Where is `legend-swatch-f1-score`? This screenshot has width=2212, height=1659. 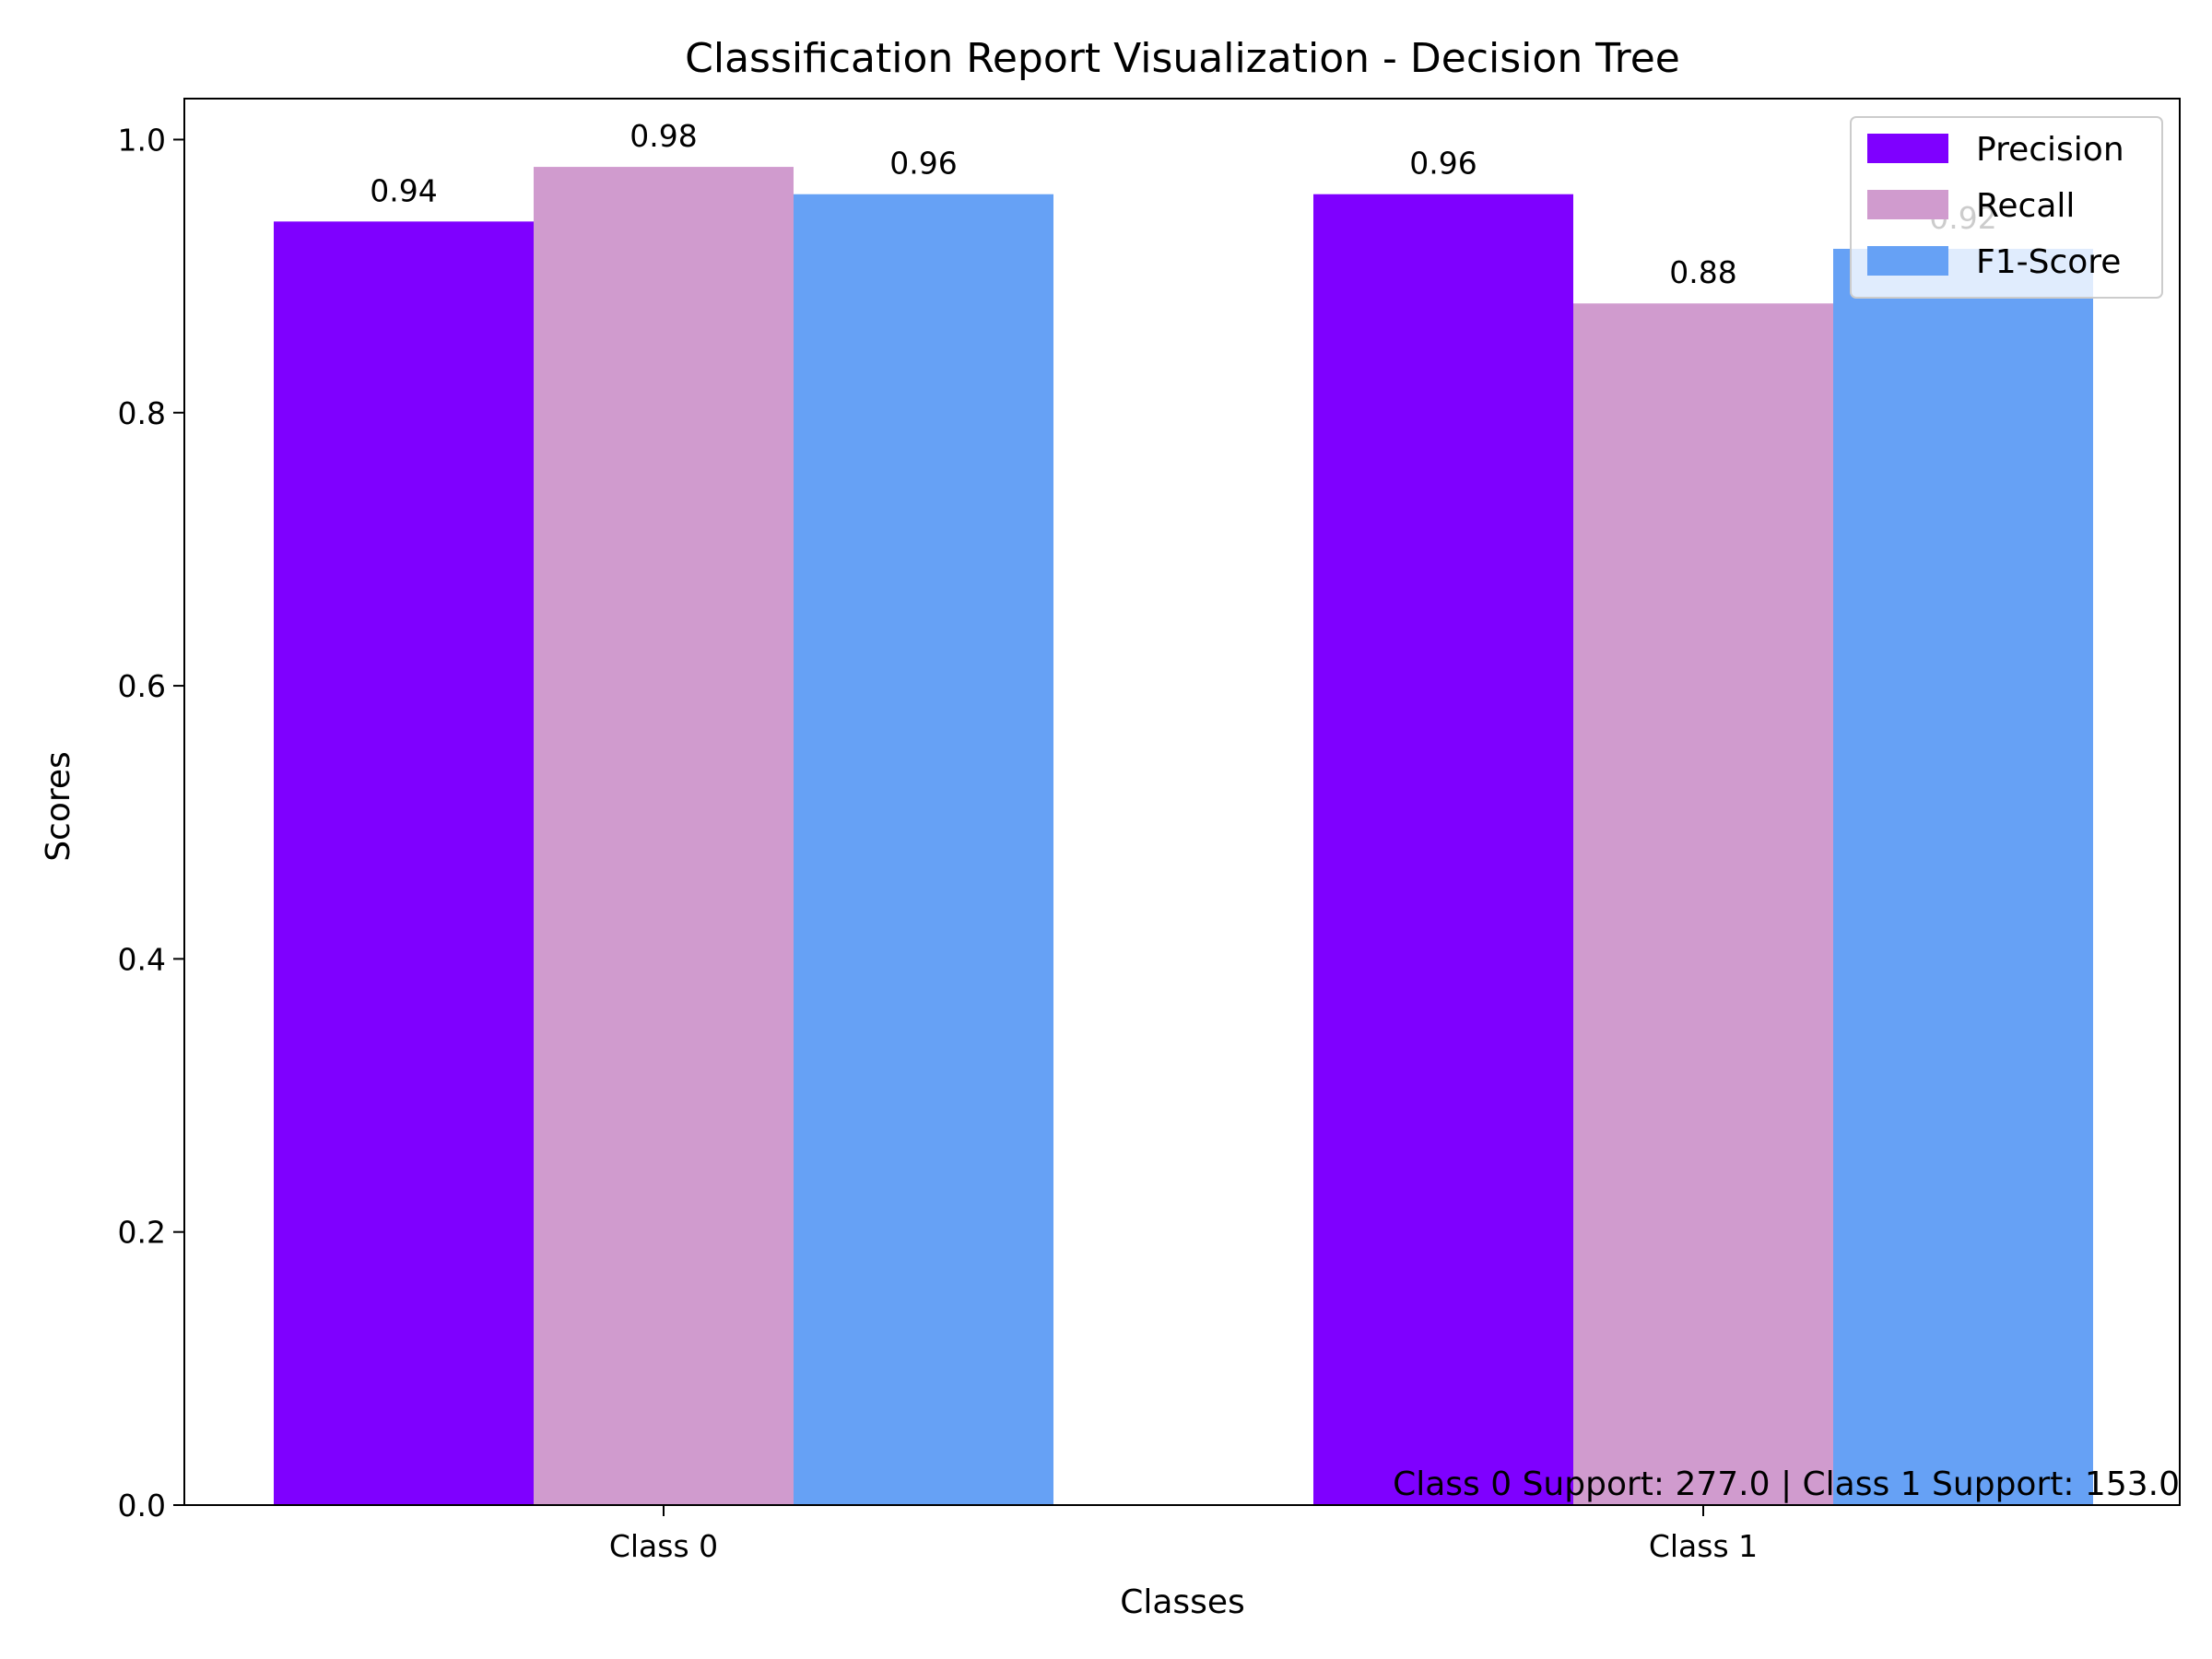
legend-swatch-f1-score is located at coordinates (1907, 261).